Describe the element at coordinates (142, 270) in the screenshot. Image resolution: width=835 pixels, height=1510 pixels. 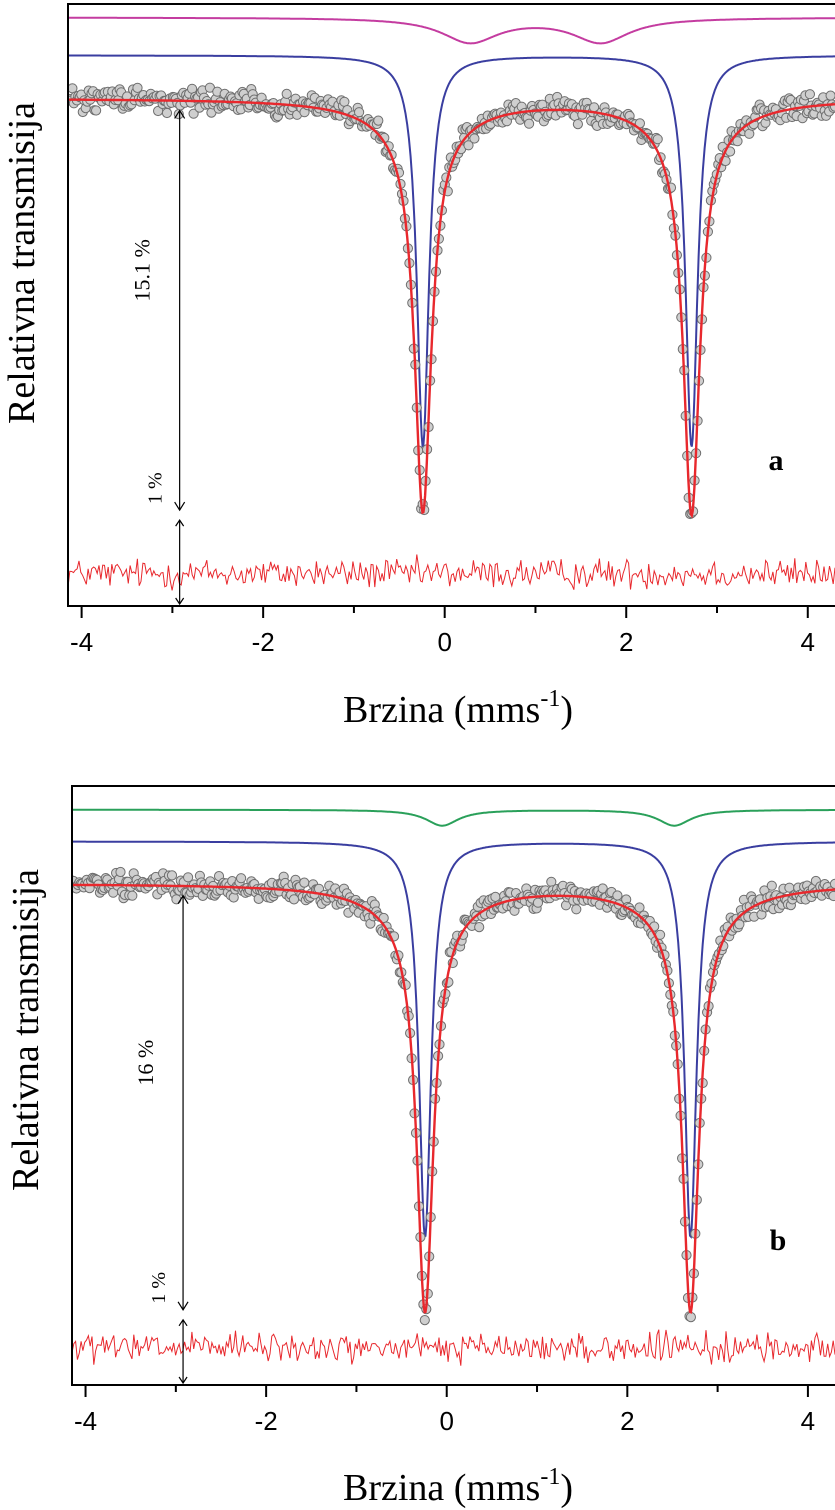
I see `depth-label: 15.1 %` at that location.